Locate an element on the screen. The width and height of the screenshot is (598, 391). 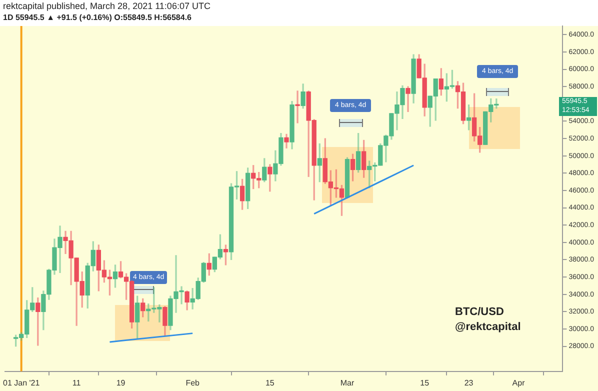
x-tick-label: Mar is located at coordinates (347, 383).